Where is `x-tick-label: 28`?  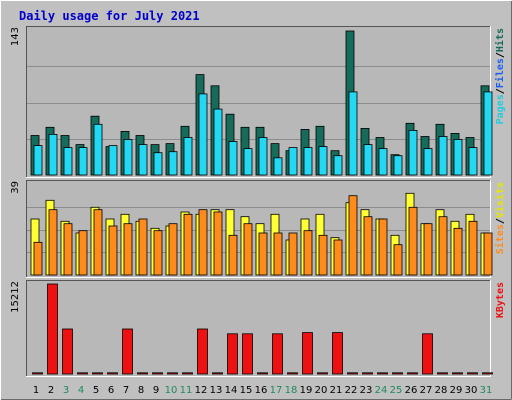 x-tick-label: 28 is located at coordinates (441, 390).